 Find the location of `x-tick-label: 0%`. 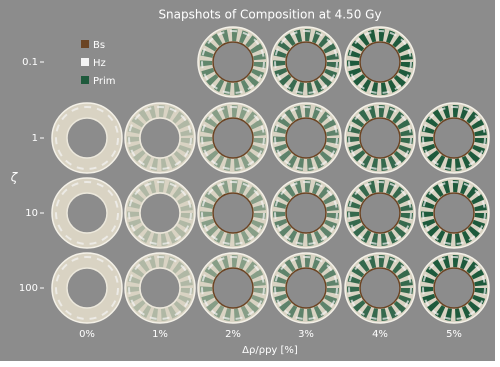

x-tick-label: 0% is located at coordinates (87, 334).